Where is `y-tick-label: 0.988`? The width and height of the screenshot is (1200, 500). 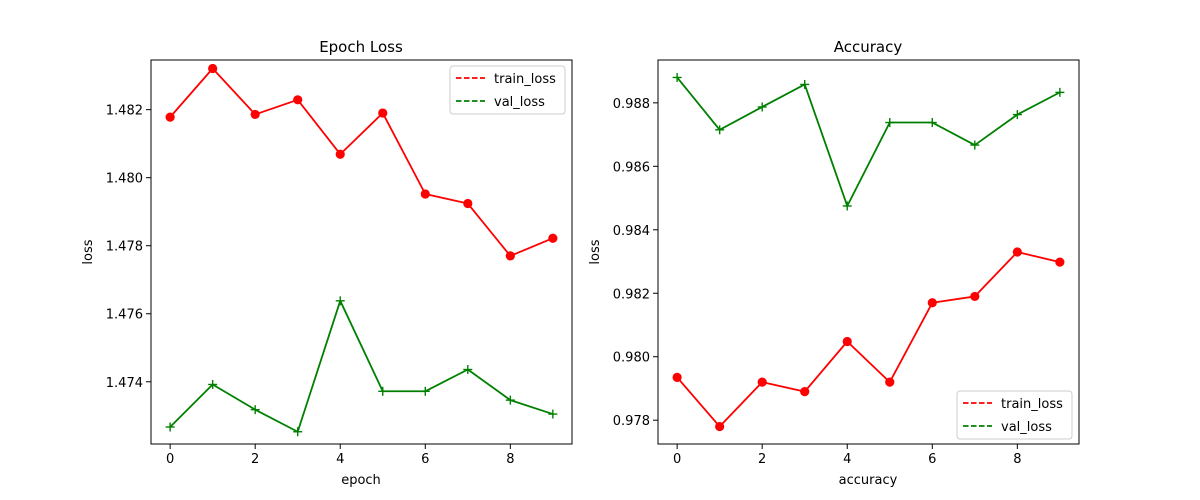 y-tick-label: 0.988 is located at coordinates (631, 104).